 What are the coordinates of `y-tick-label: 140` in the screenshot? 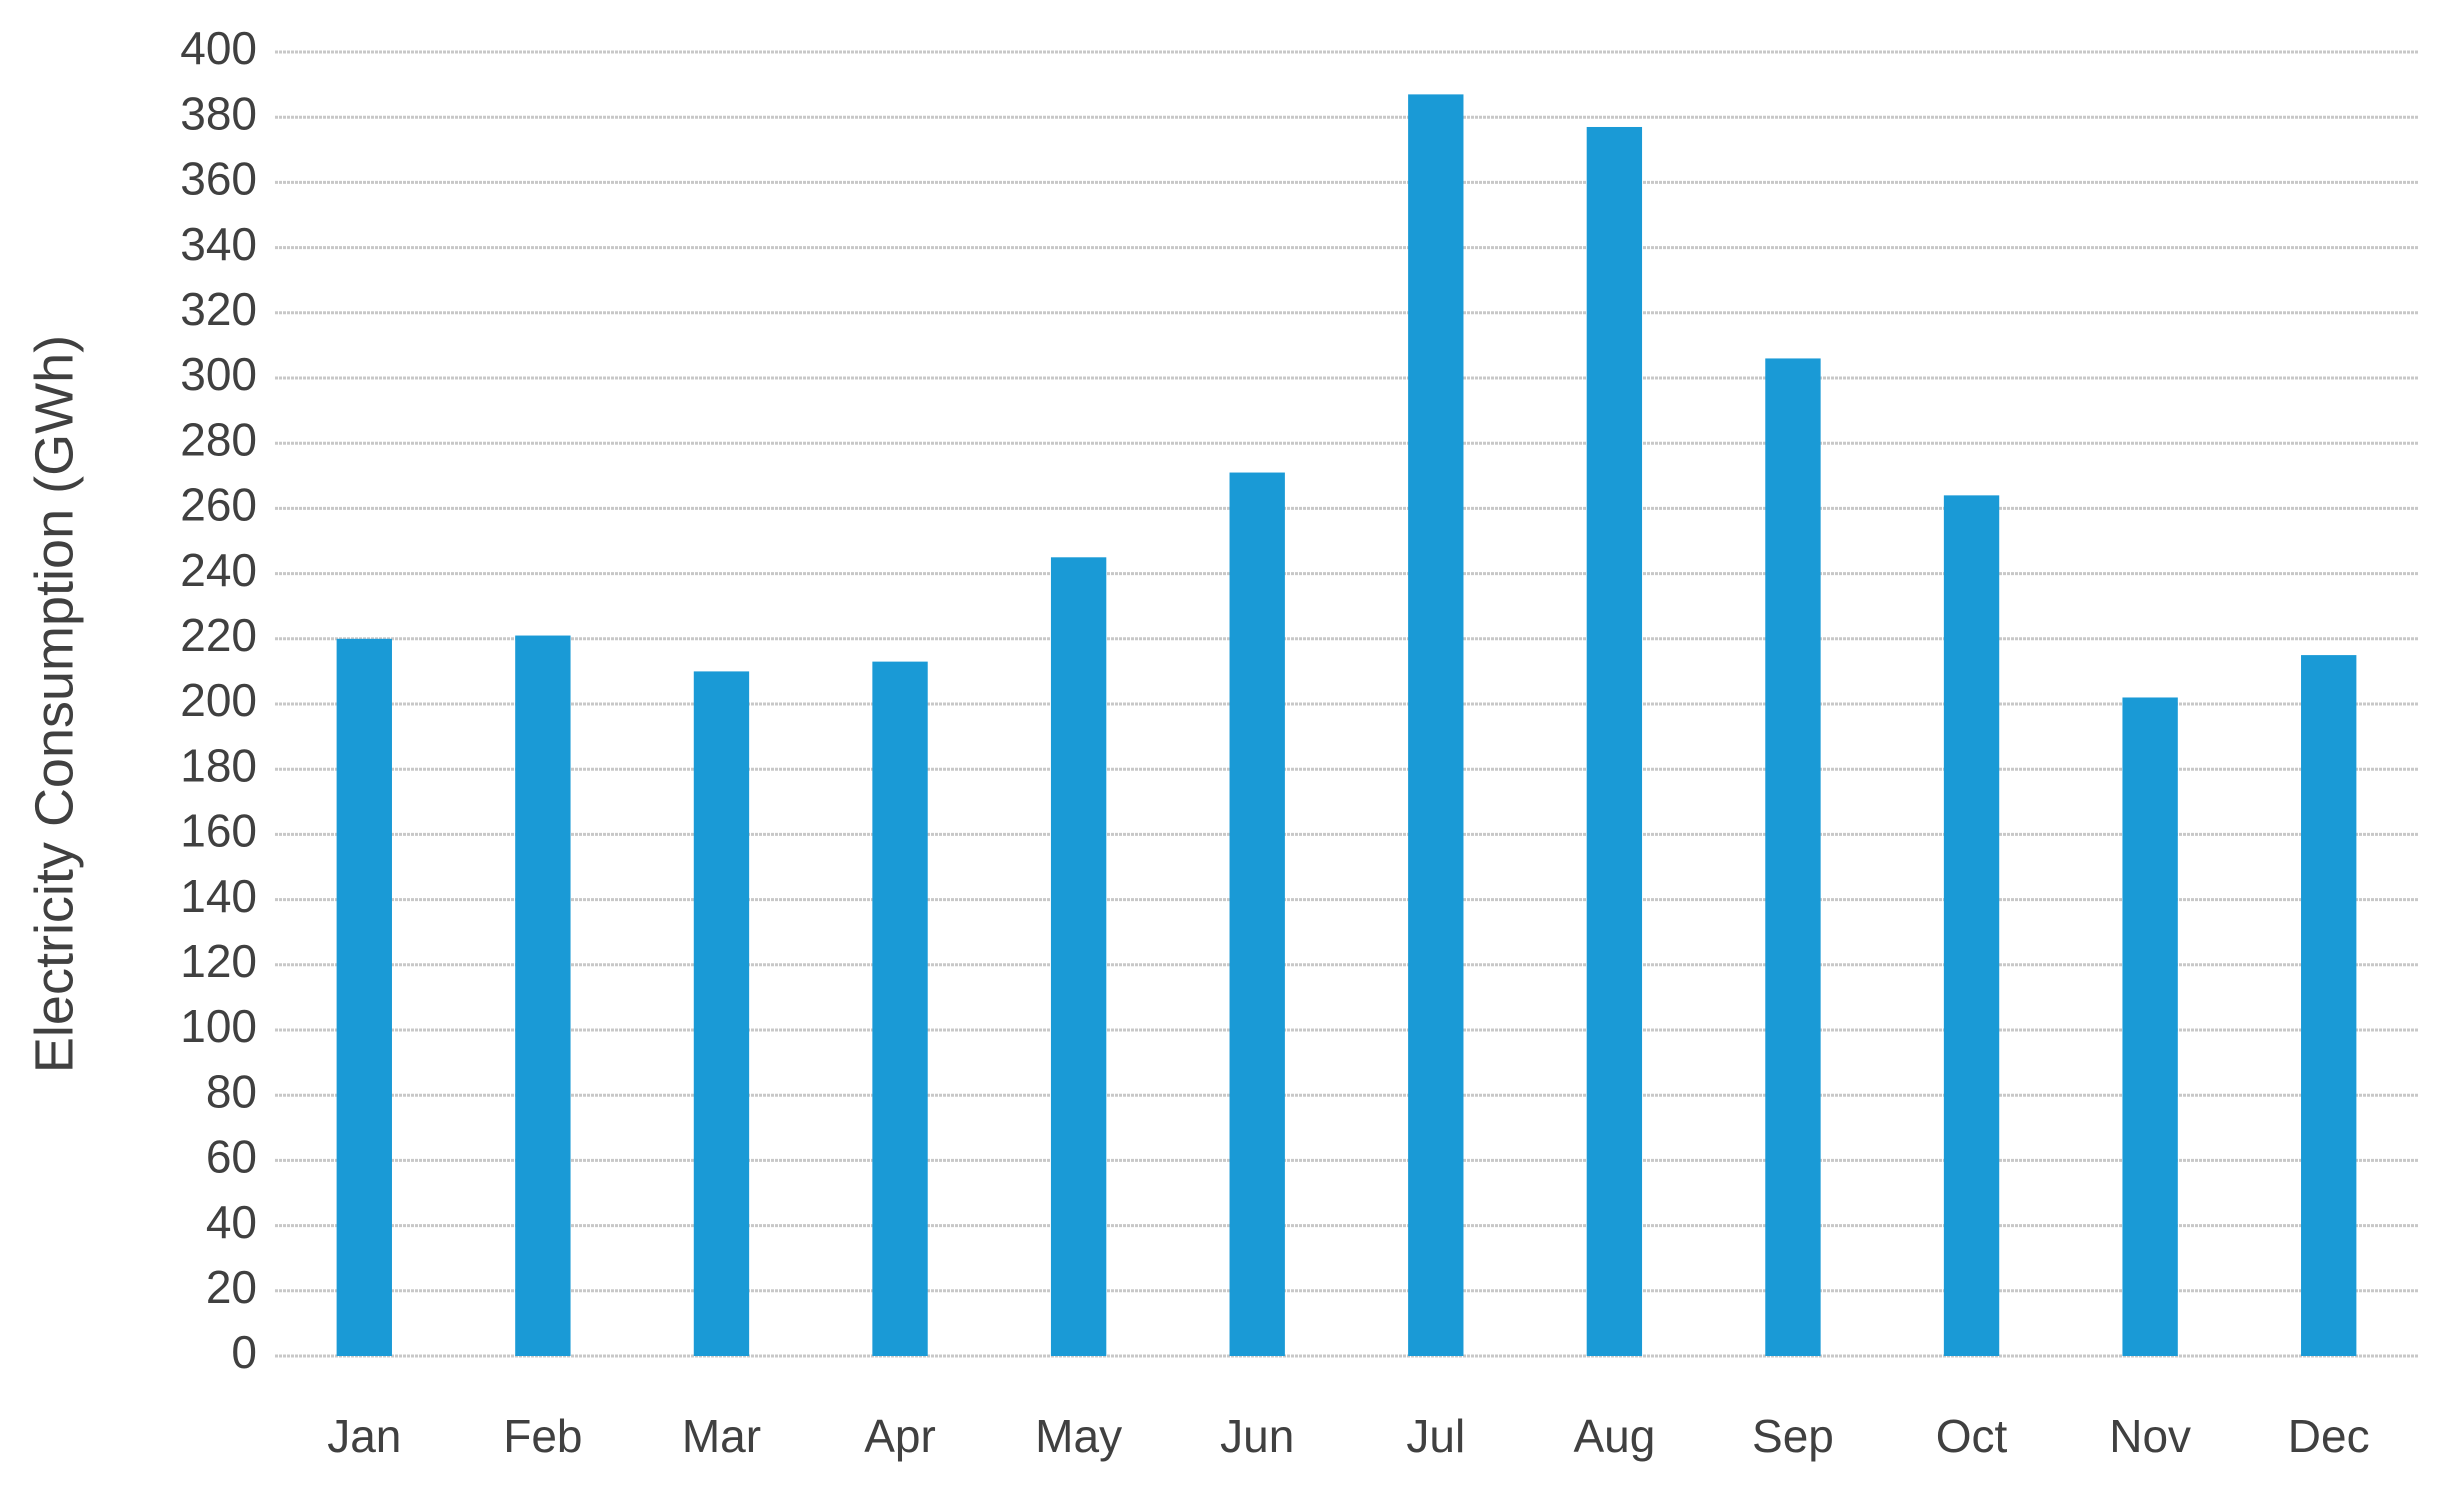 It's located at (218, 896).